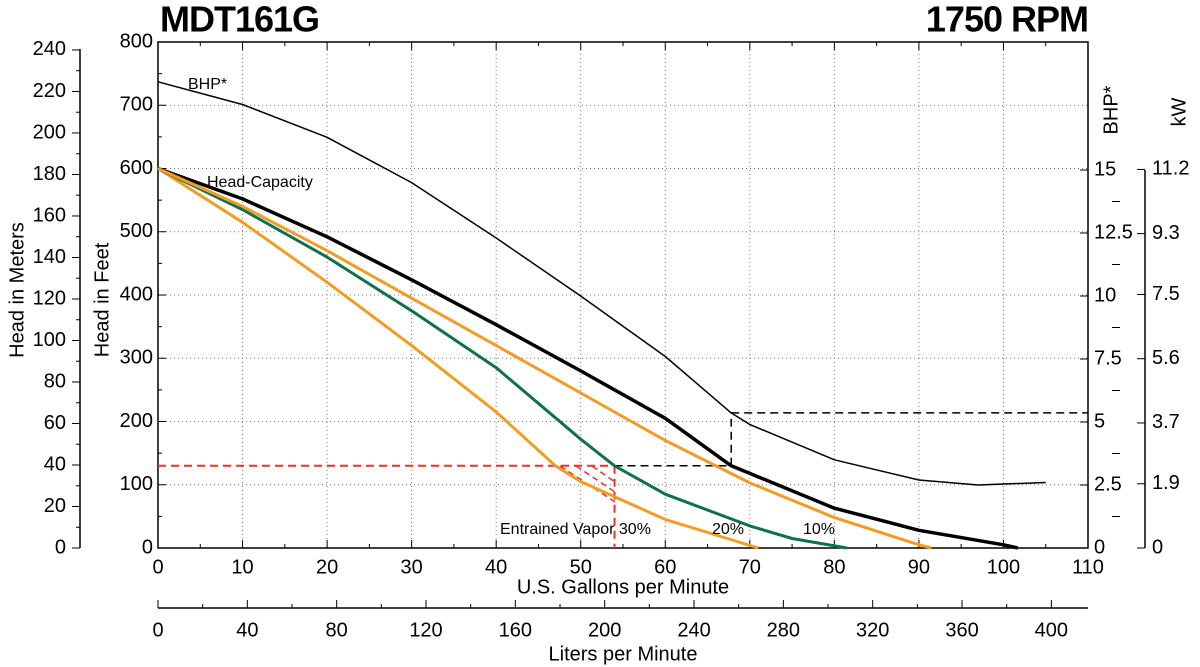  Describe the element at coordinates (693, 630) in the screenshot. I see `liters-tick-label: 240` at that location.